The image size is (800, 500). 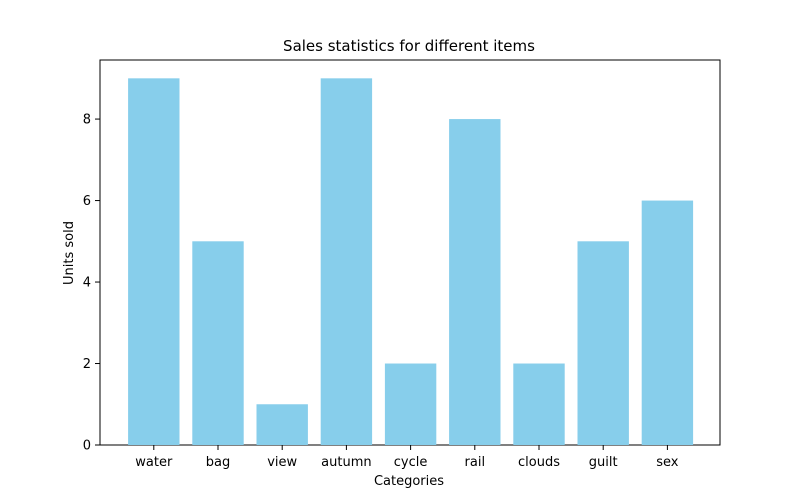 I want to click on y-axis-ticks: 0 2 4 6 8, so click(x=91, y=283).